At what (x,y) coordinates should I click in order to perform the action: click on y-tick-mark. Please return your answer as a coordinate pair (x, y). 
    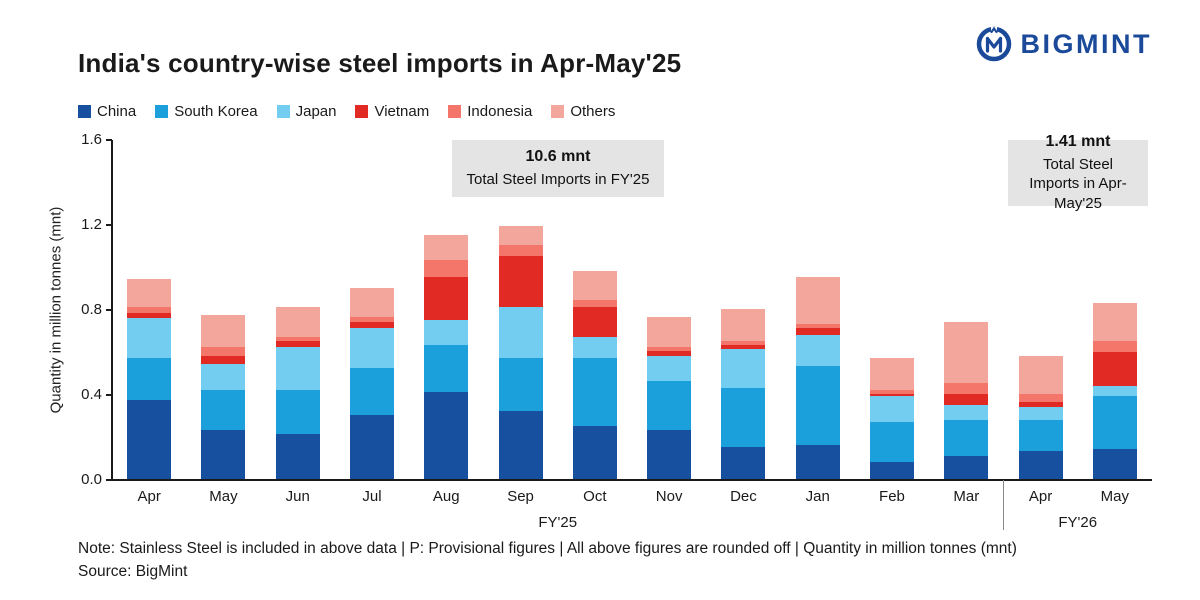
    Looking at the image, I should click on (109, 480).